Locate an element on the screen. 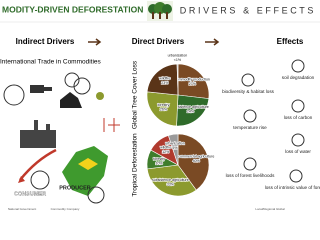 This screenshot has width=320, height=240. pie-title: Global Tree Cover Loss is located at coordinates (135, 94).